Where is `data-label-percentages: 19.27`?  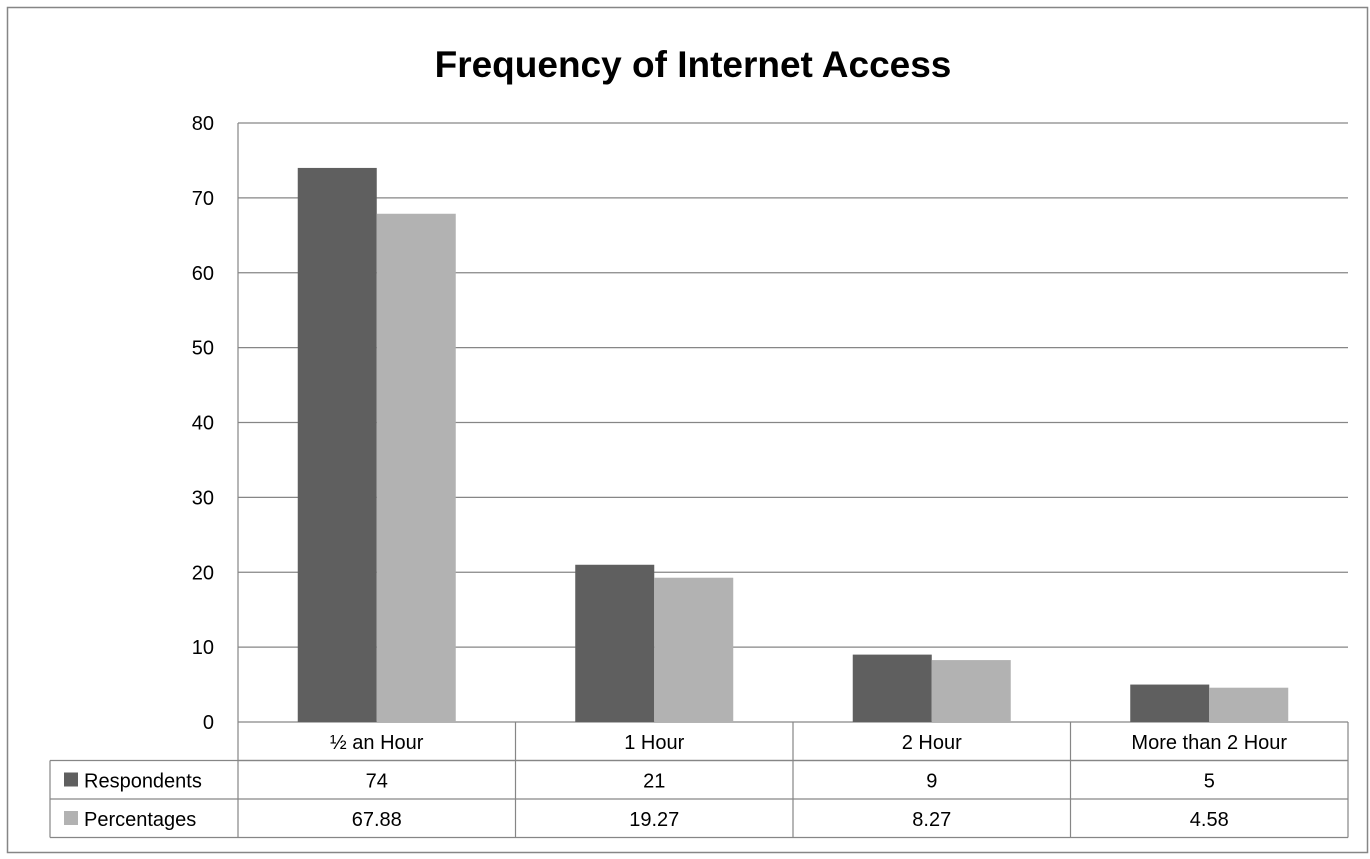 data-label-percentages: 19.27 is located at coordinates (654, 820).